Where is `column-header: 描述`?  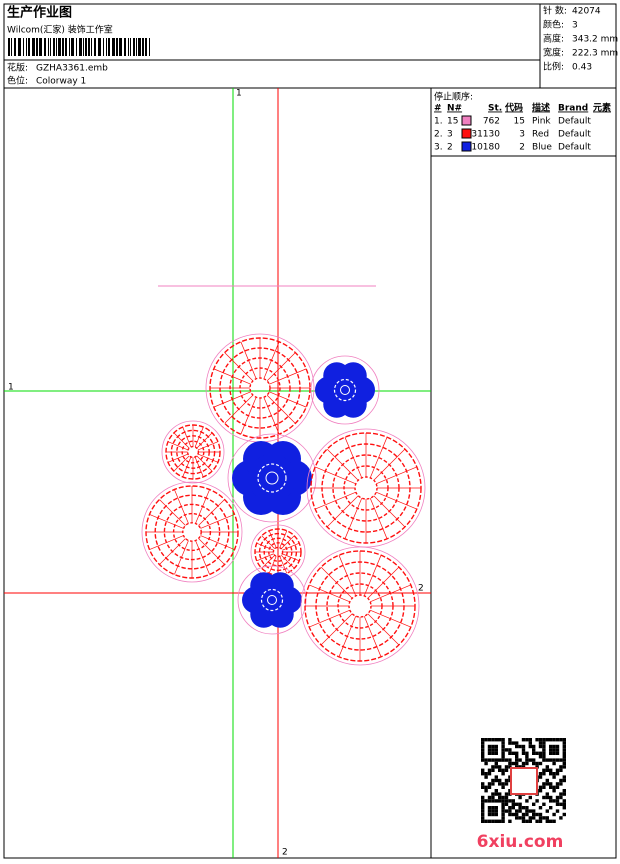 column-header: 描述 is located at coordinates (541, 108).